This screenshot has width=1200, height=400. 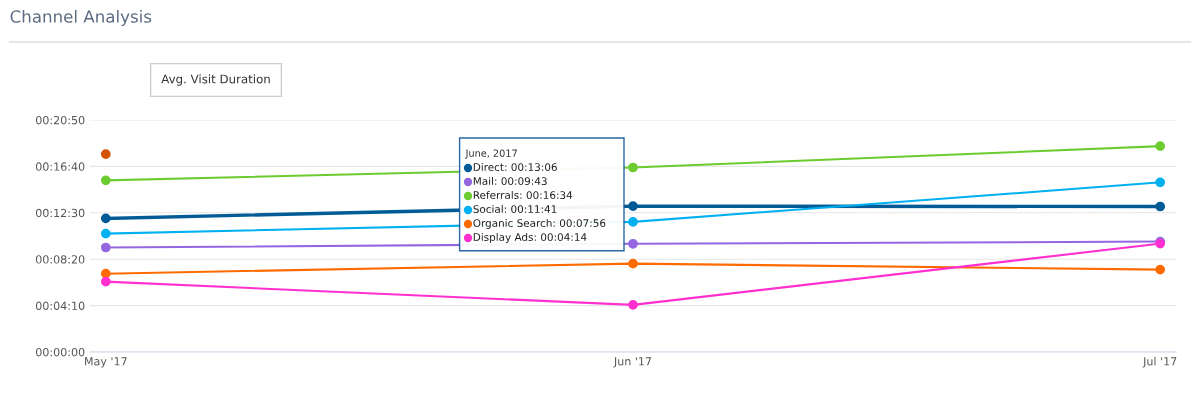 What do you see at coordinates (632, 362) in the screenshot?
I see `x-tick-label: Jun '17` at bounding box center [632, 362].